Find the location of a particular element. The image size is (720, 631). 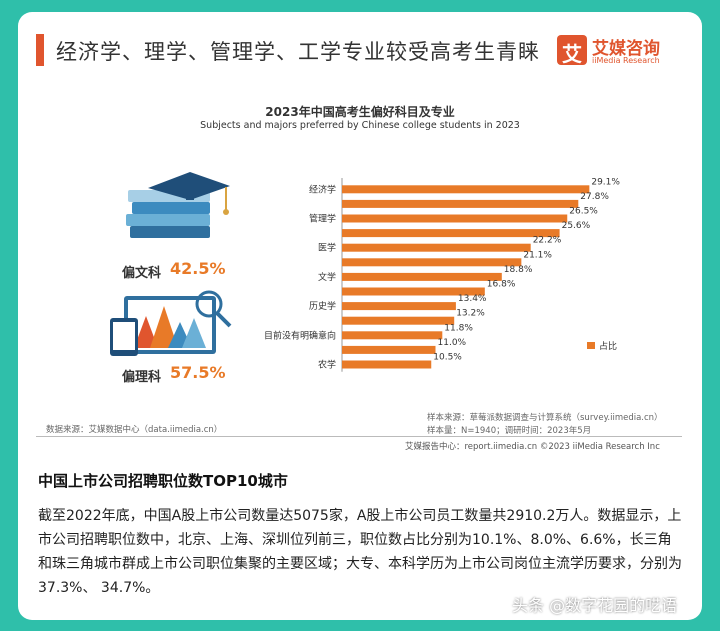

category-label-2: 管理学 is located at coordinates (322, 219).